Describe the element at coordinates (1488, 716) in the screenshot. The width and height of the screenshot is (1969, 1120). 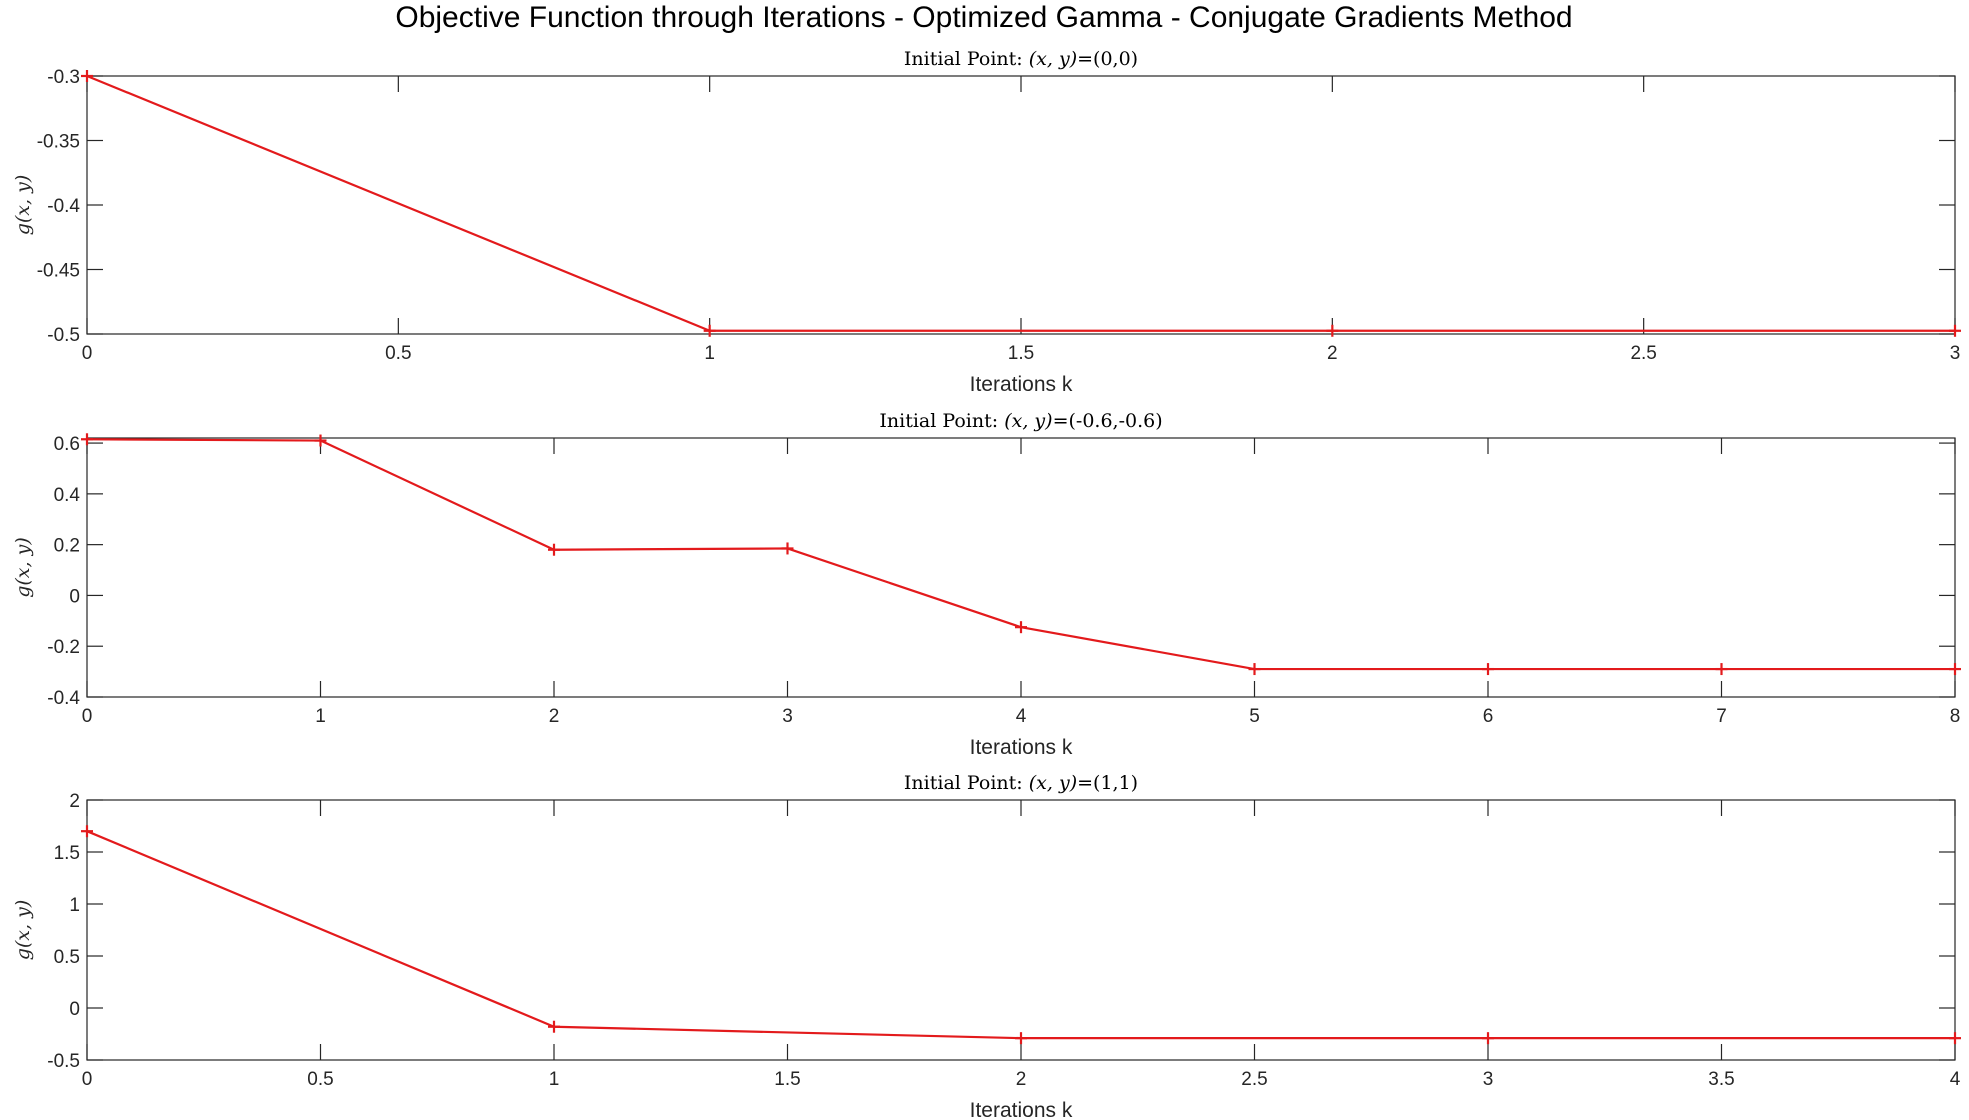
I see `x-tick-label: 6` at that location.